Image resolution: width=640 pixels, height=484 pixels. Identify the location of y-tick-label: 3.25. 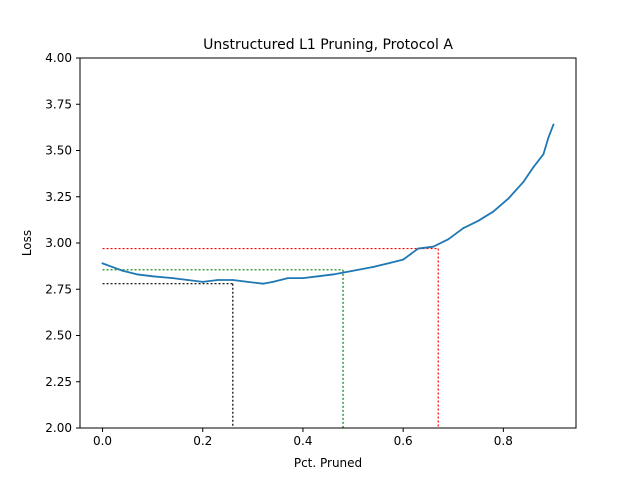
(58, 197).